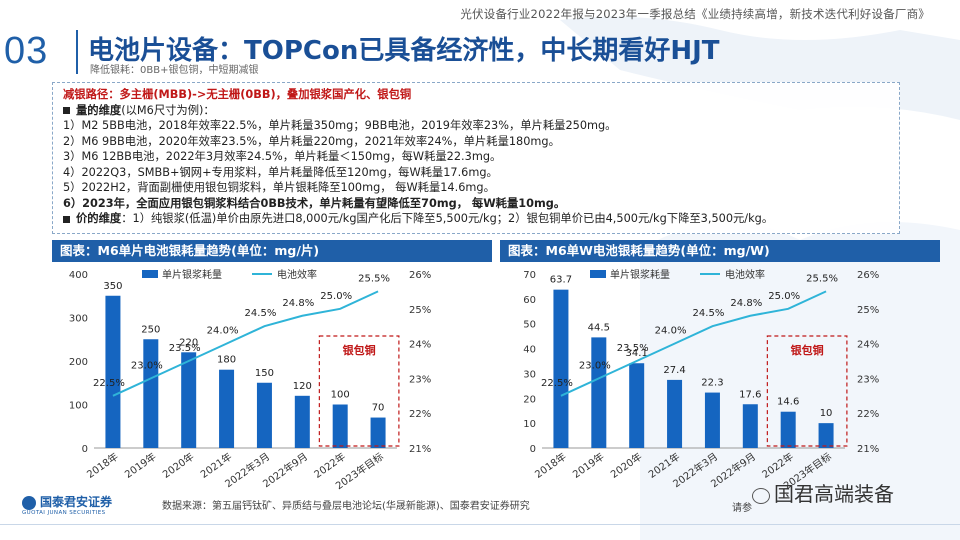 This screenshot has width=960, height=540. Describe the element at coordinates (226, 360) in the screenshot. I see `bar-value-label: 180` at that location.